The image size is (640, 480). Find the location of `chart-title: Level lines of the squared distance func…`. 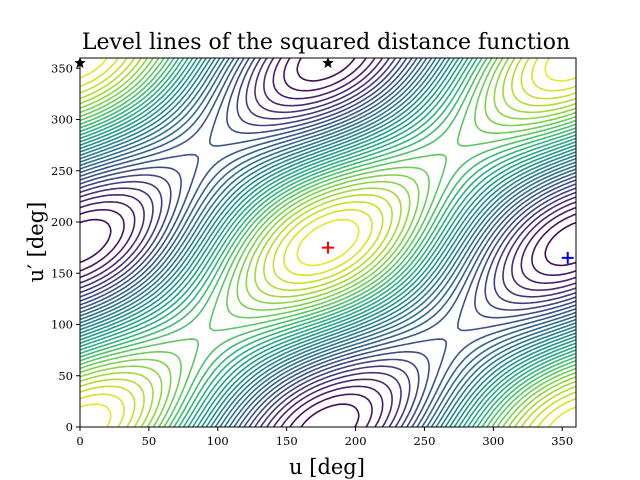

chart-title: Level lines of the squared distance func… is located at coordinates (326, 42).